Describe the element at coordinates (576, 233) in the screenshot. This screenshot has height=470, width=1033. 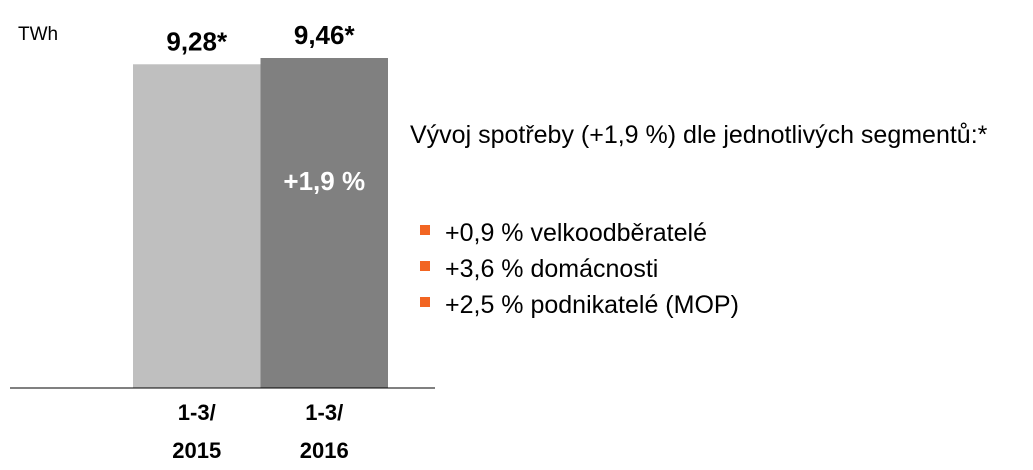
I see `bullet-text: +0,9 % velkoodběratelé` at that location.